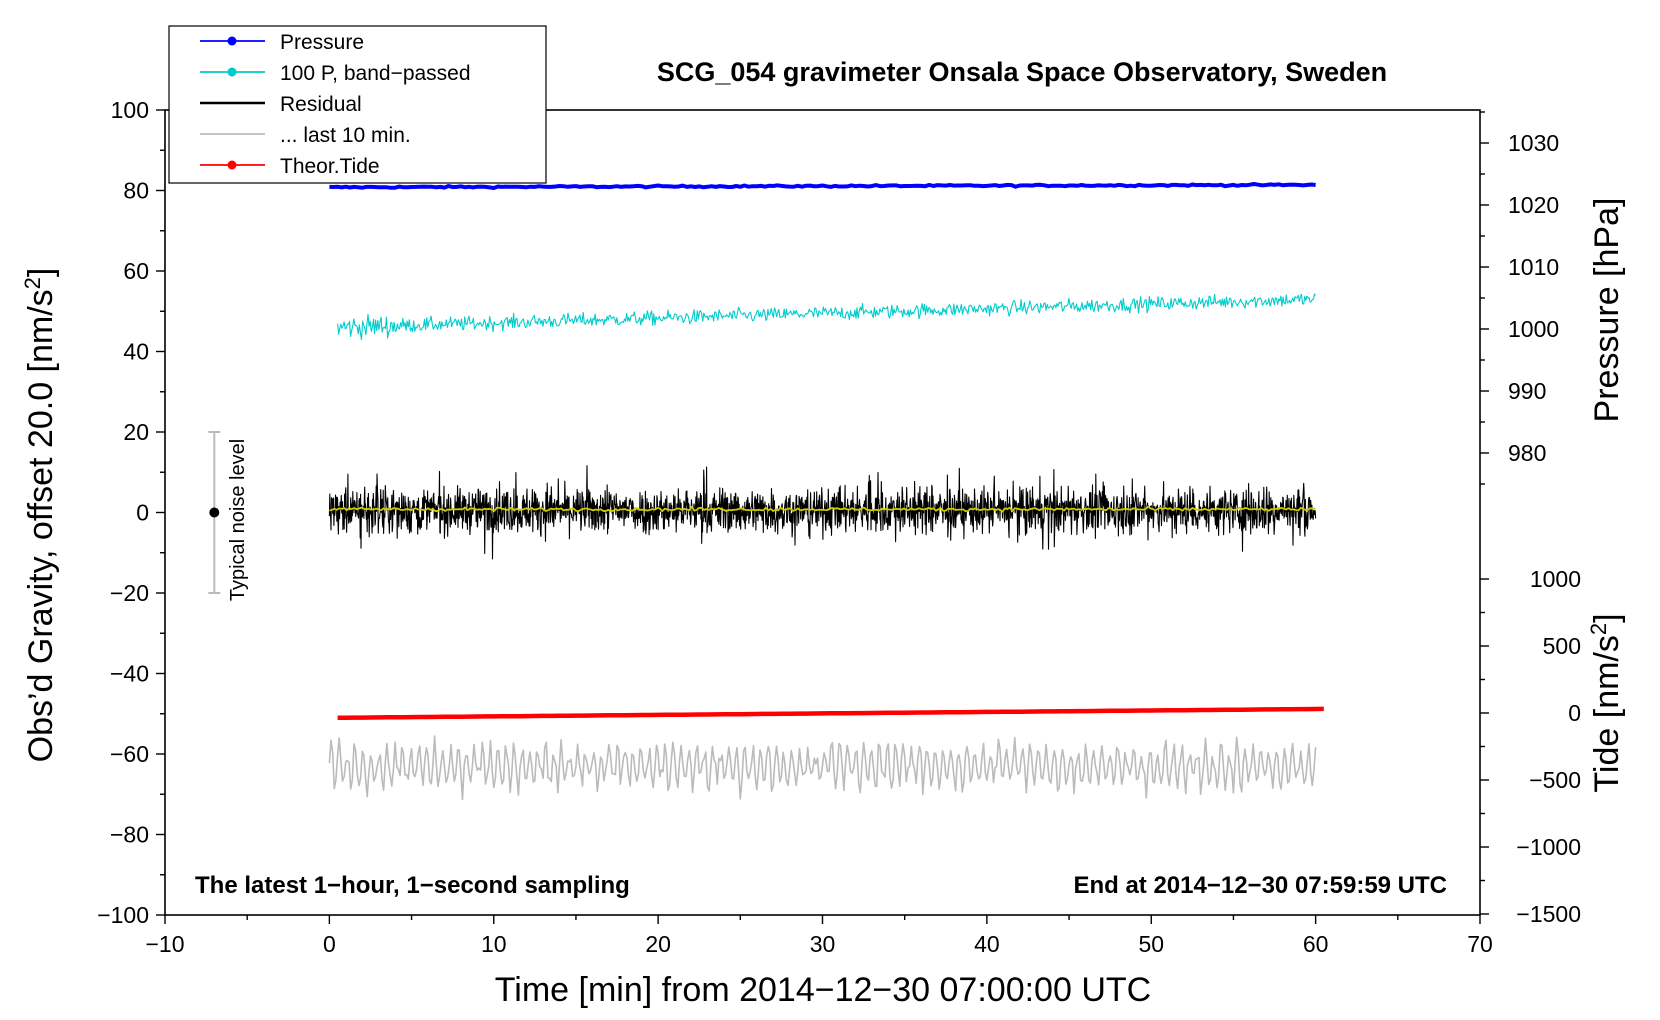 This screenshot has width=1660, height=1020. What do you see at coordinates (142, 513) in the screenshot?
I see `y-left-tick-label: 0` at bounding box center [142, 513].